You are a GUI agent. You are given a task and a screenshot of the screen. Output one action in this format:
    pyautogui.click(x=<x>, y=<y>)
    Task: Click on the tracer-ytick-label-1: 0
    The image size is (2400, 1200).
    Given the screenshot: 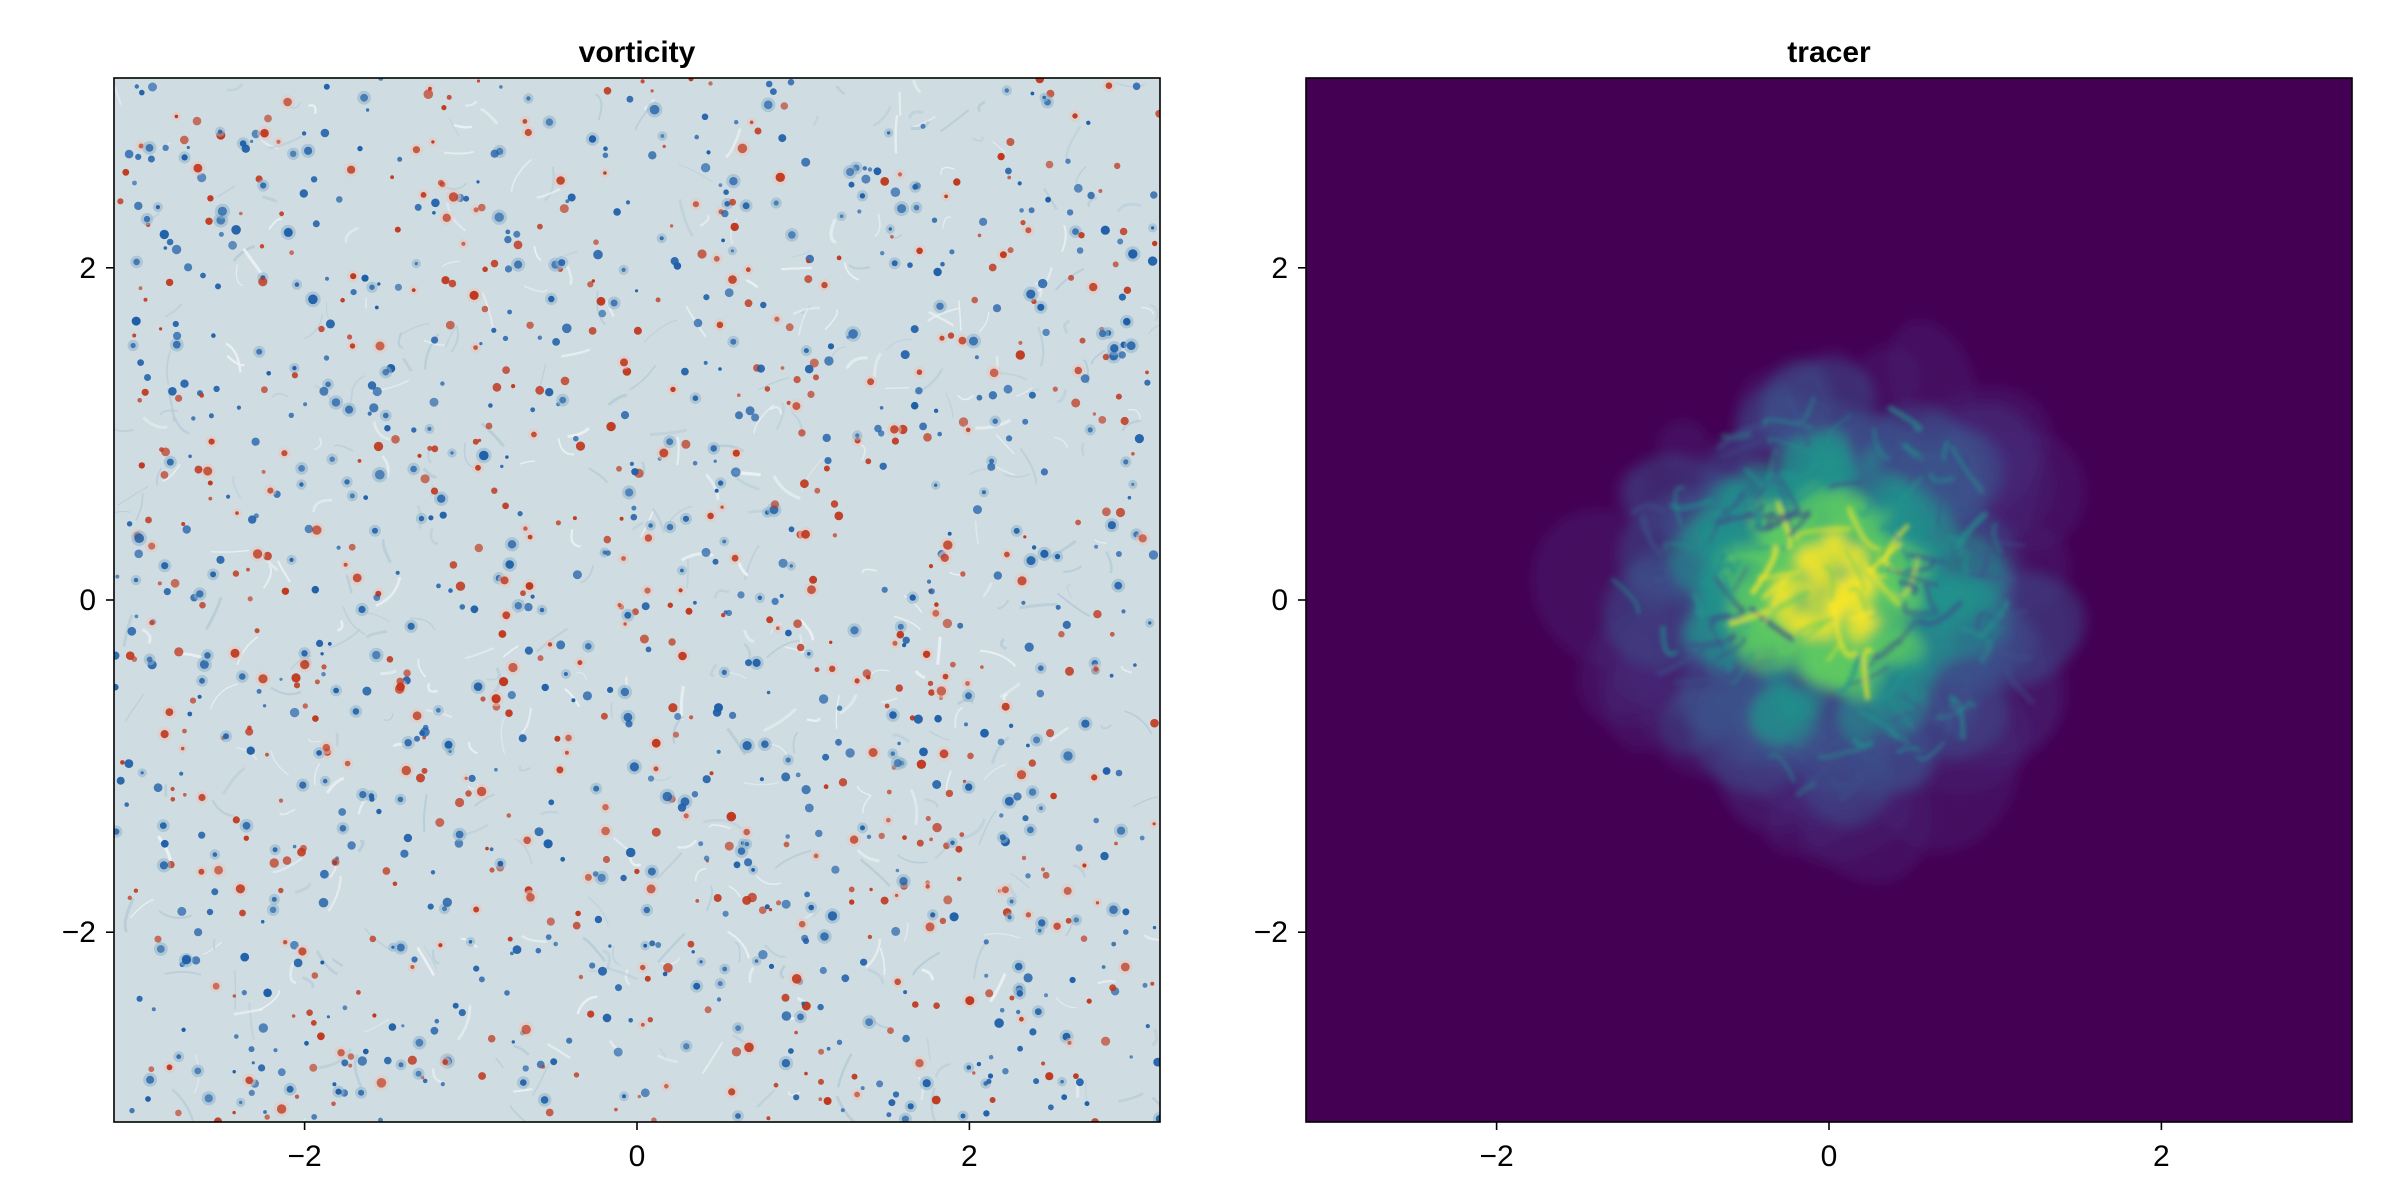 What is the action you would take?
    pyautogui.click(x=1279, y=600)
    